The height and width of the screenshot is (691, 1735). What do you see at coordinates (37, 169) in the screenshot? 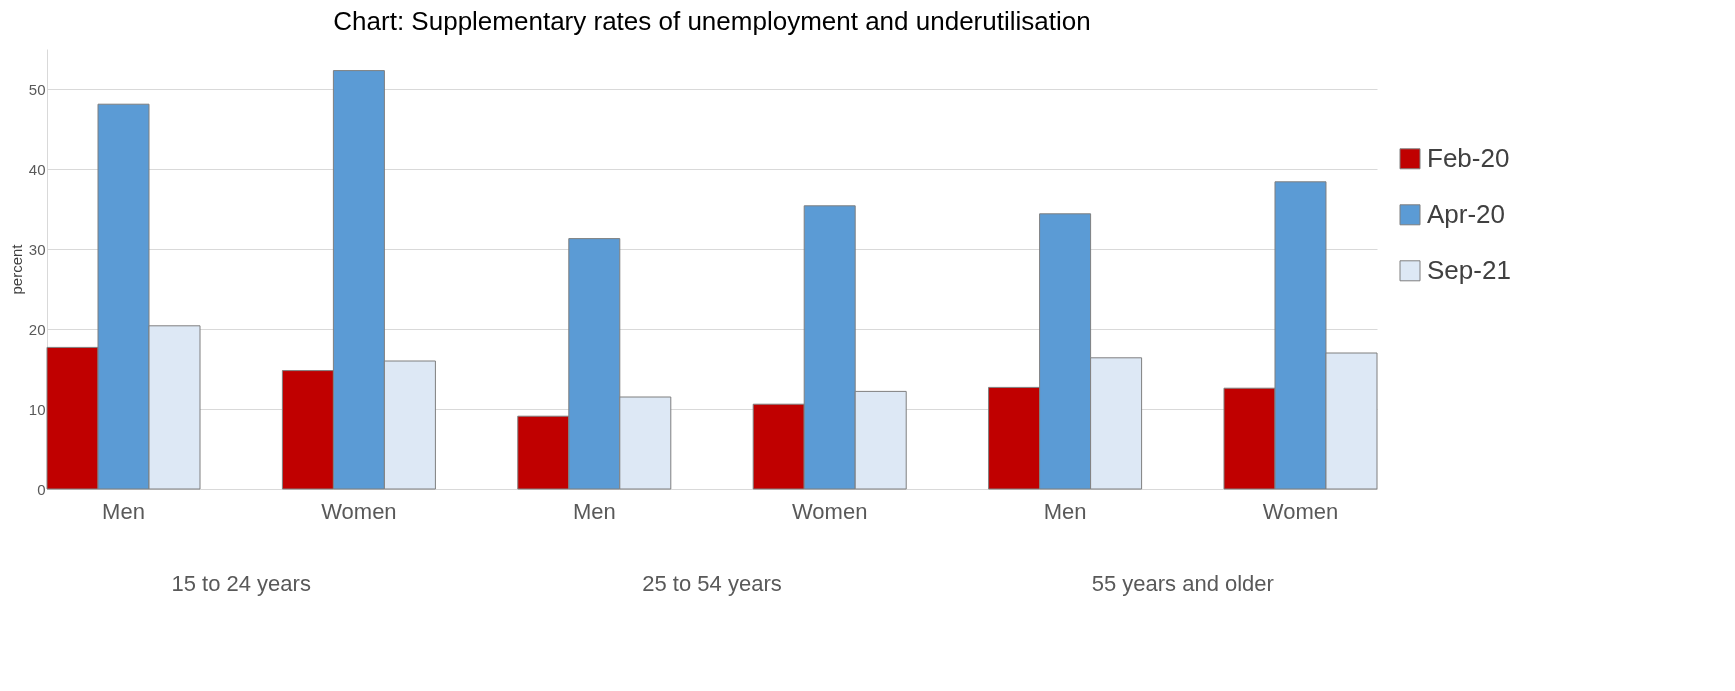
I see `y-tick-label: 40` at bounding box center [37, 169].